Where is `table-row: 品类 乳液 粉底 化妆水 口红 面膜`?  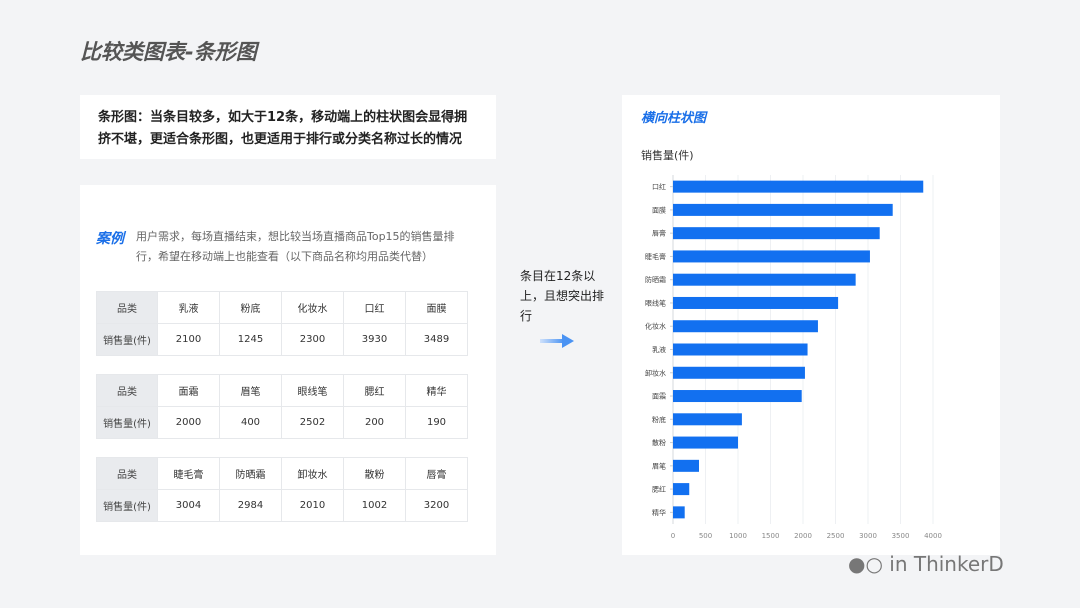 table-row: 品类 乳液 粉底 化妆水 口红 面膜 is located at coordinates (282, 307).